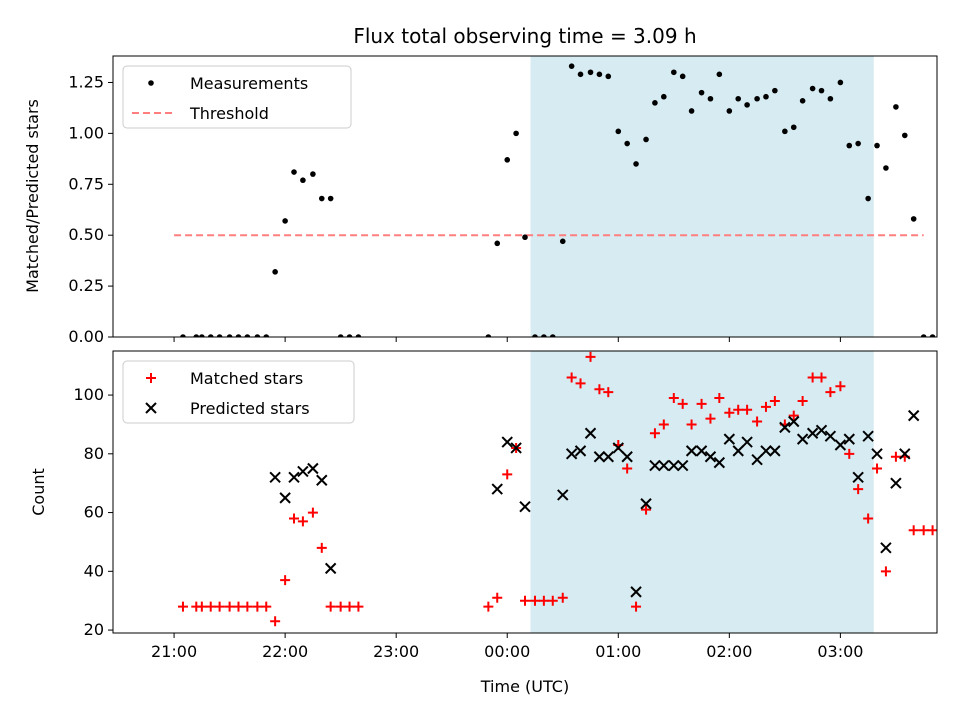  Describe the element at coordinates (702, 492) in the screenshot. I see `observing-window-shading` at that location.